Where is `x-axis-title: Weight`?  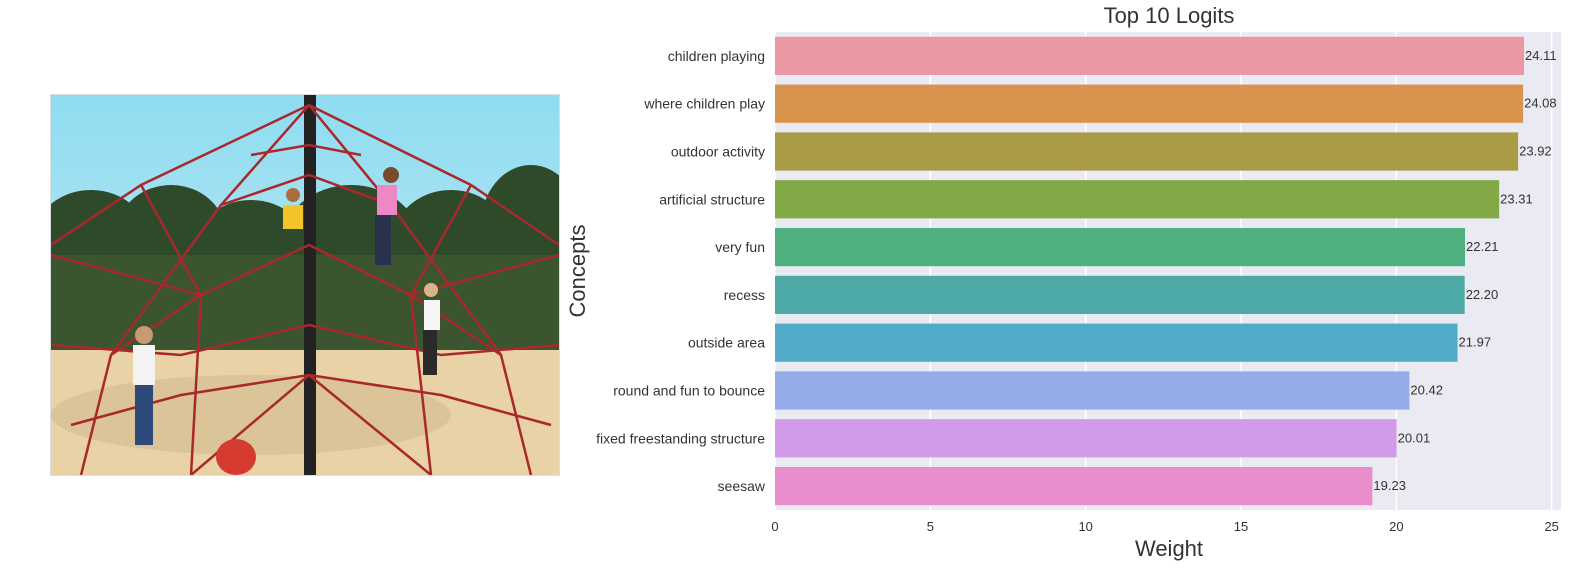
x-axis-title: Weight is located at coordinates (1169, 548).